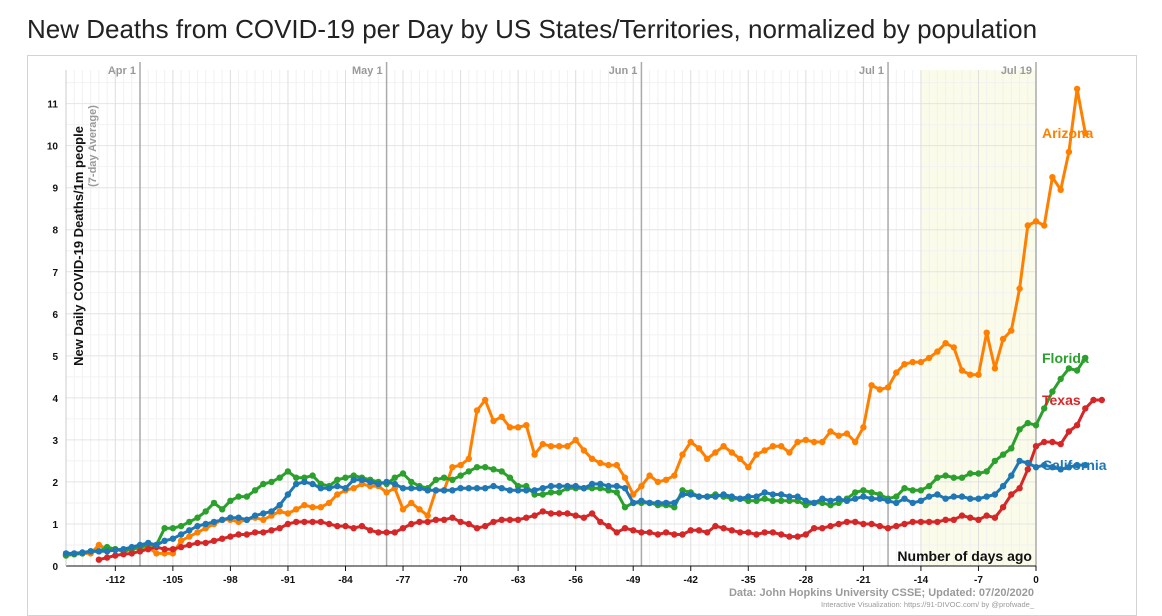 This screenshot has width=1162, height=616. What do you see at coordinates (460, 580) in the screenshot?
I see `x-tick-label: -70` at bounding box center [460, 580].